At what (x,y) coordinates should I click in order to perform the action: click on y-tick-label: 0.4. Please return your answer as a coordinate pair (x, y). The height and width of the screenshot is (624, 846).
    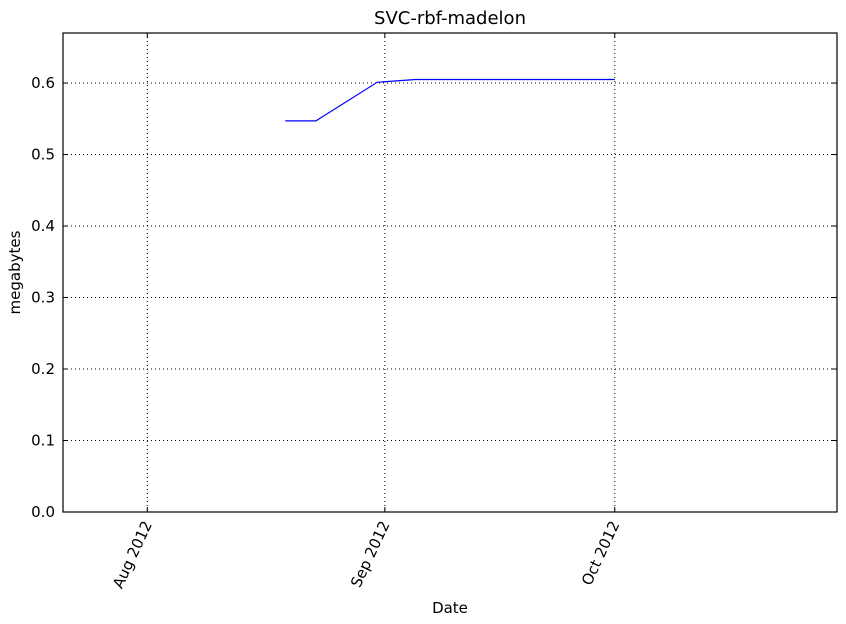
    Looking at the image, I should click on (43, 226).